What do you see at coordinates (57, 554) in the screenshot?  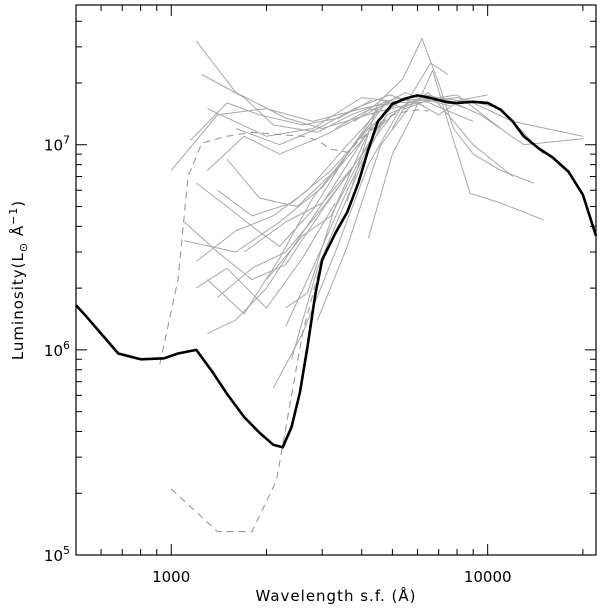 I see `y-tick-label: 10⁵` at bounding box center [57, 554].